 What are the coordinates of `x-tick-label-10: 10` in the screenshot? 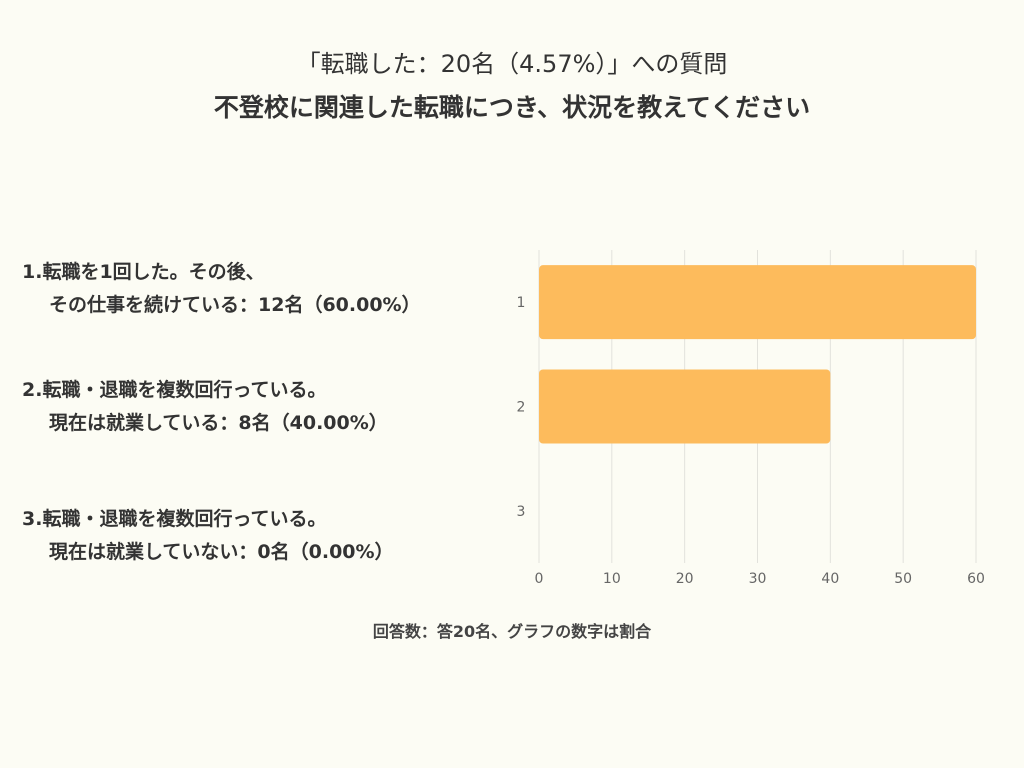 It's located at (612, 579).